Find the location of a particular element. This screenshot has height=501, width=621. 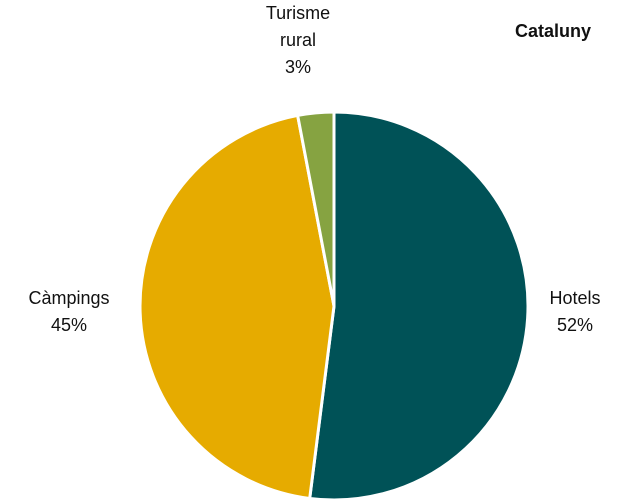

slice-label-line: Càmpings is located at coordinates (68, 298).